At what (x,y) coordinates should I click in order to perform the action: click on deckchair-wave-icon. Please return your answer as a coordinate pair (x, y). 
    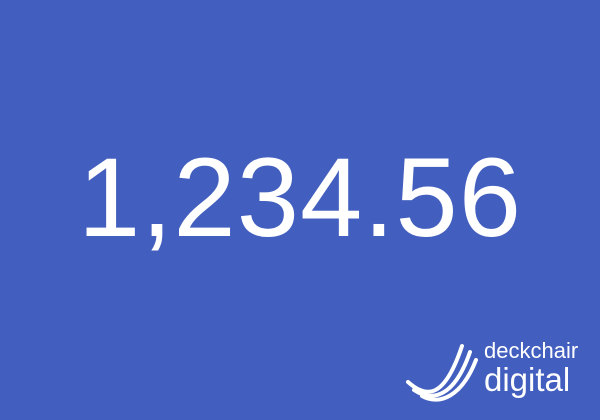
    Looking at the image, I should click on (442, 373).